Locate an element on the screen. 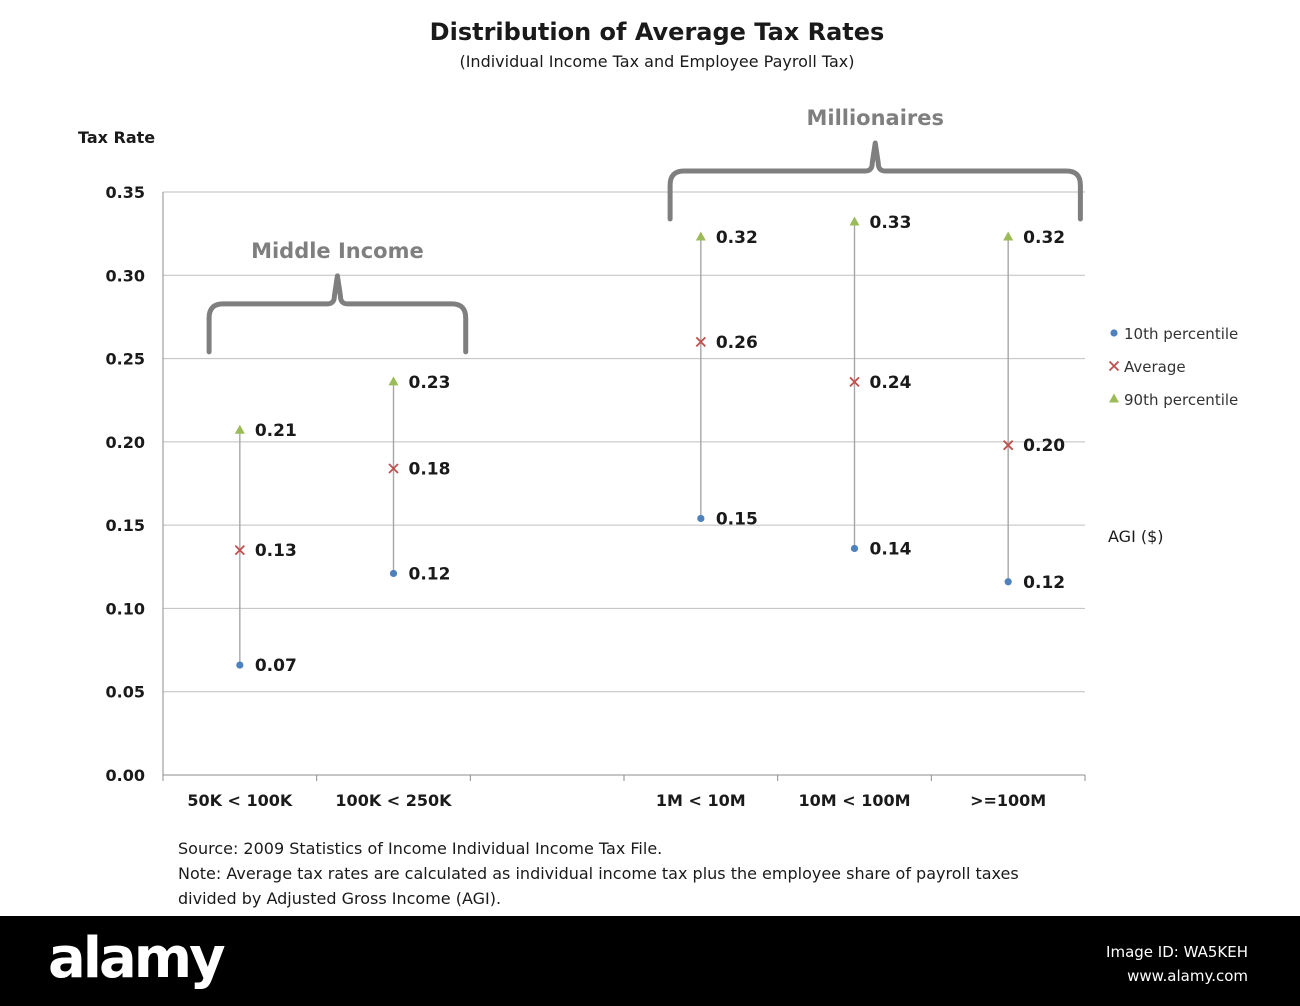 This screenshot has height=1006, width=1300. category-label: 100K < 250K is located at coordinates (393, 800).